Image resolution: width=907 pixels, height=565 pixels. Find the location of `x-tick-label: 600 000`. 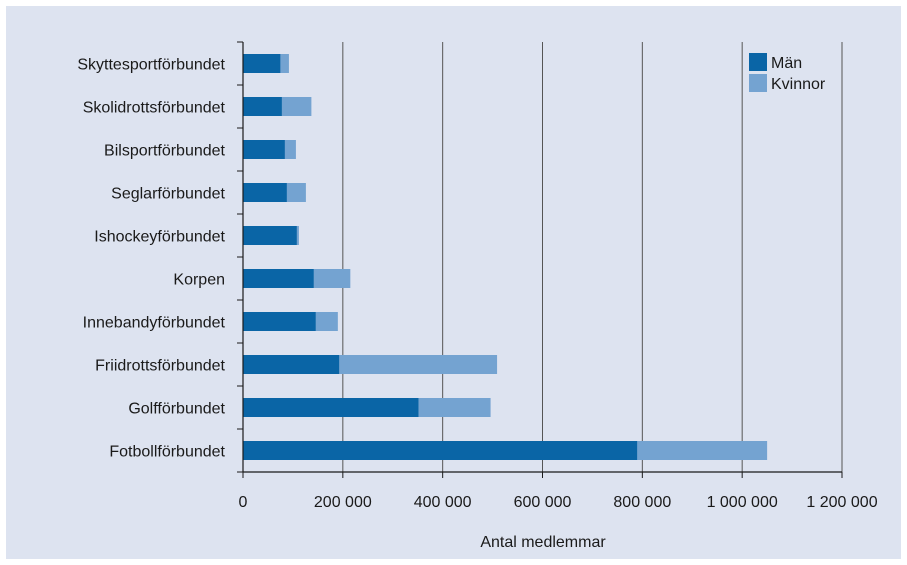

x-tick-label: 600 000 is located at coordinates (543, 502).